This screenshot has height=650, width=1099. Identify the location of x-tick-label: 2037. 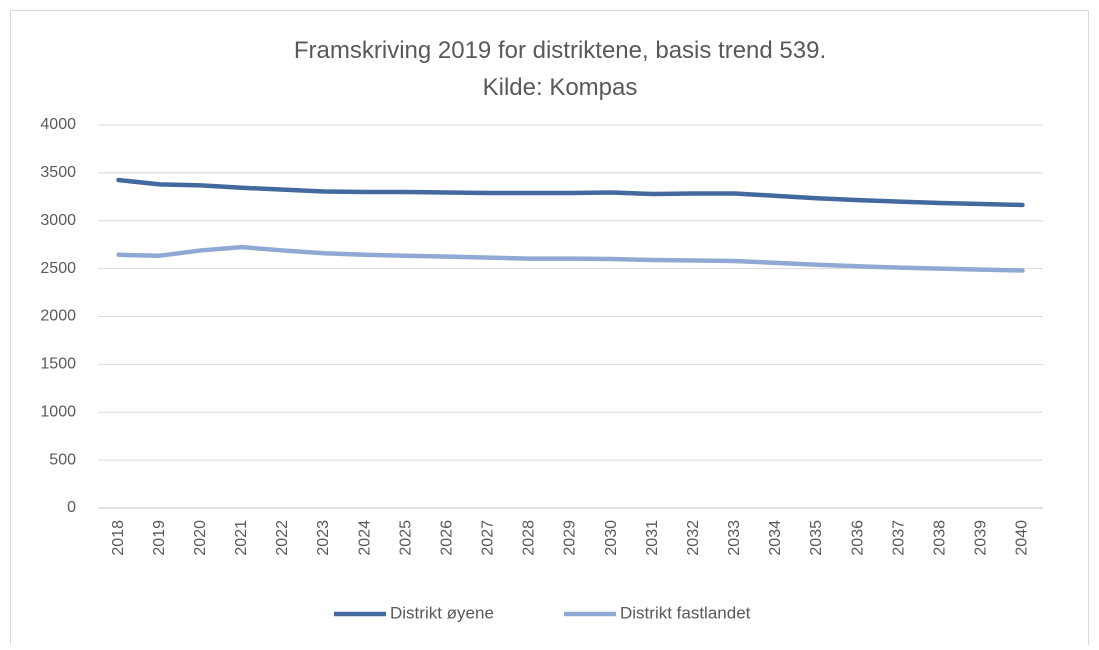
(898, 538).